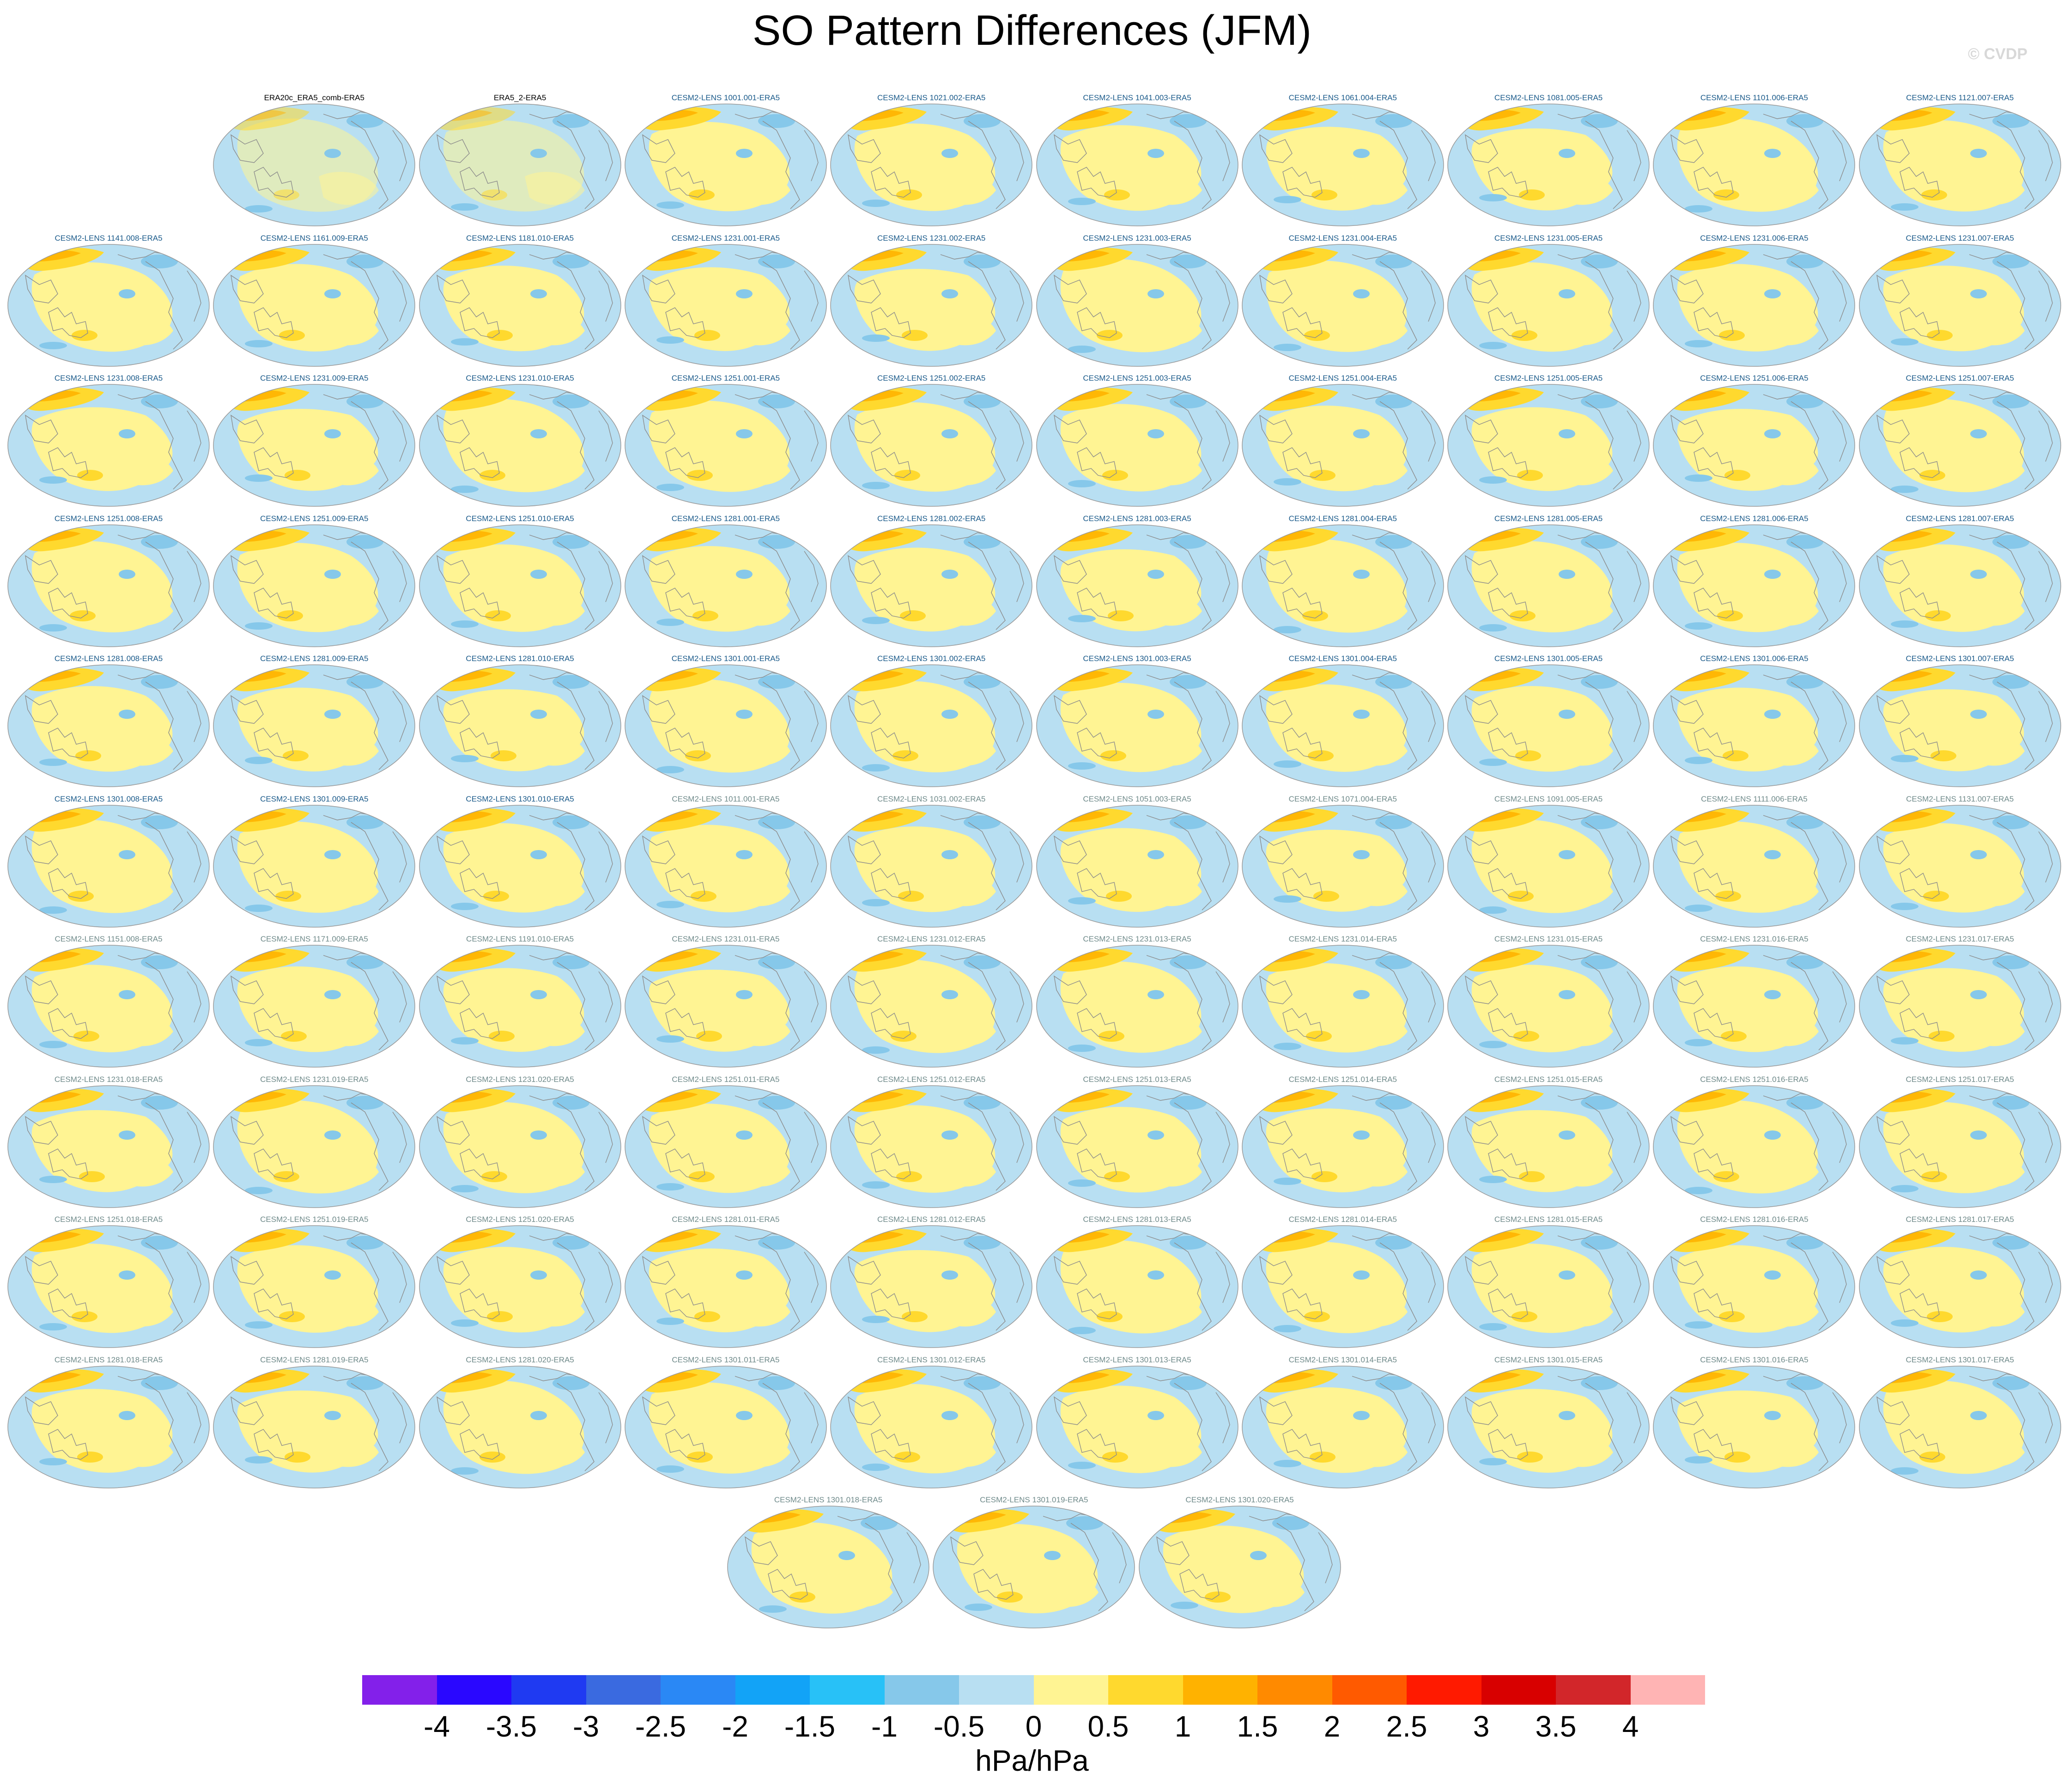 The height and width of the screenshot is (1792, 2064). What do you see at coordinates (1960, 723) in the screenshot?
I see `map-panel: CESM2-LENS 1301.007-ERA5` at bounding box center [1960, 723].